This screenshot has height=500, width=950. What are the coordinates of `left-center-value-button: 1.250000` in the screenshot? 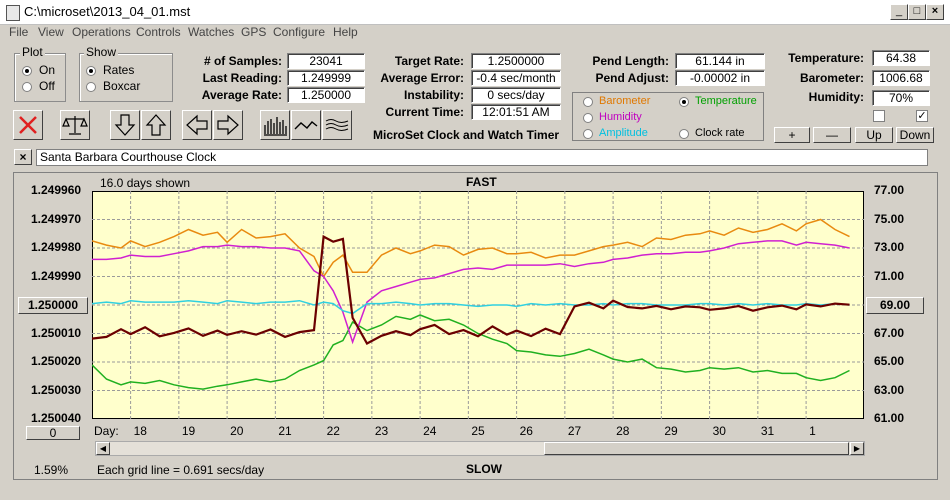 It's located at (53, 305).